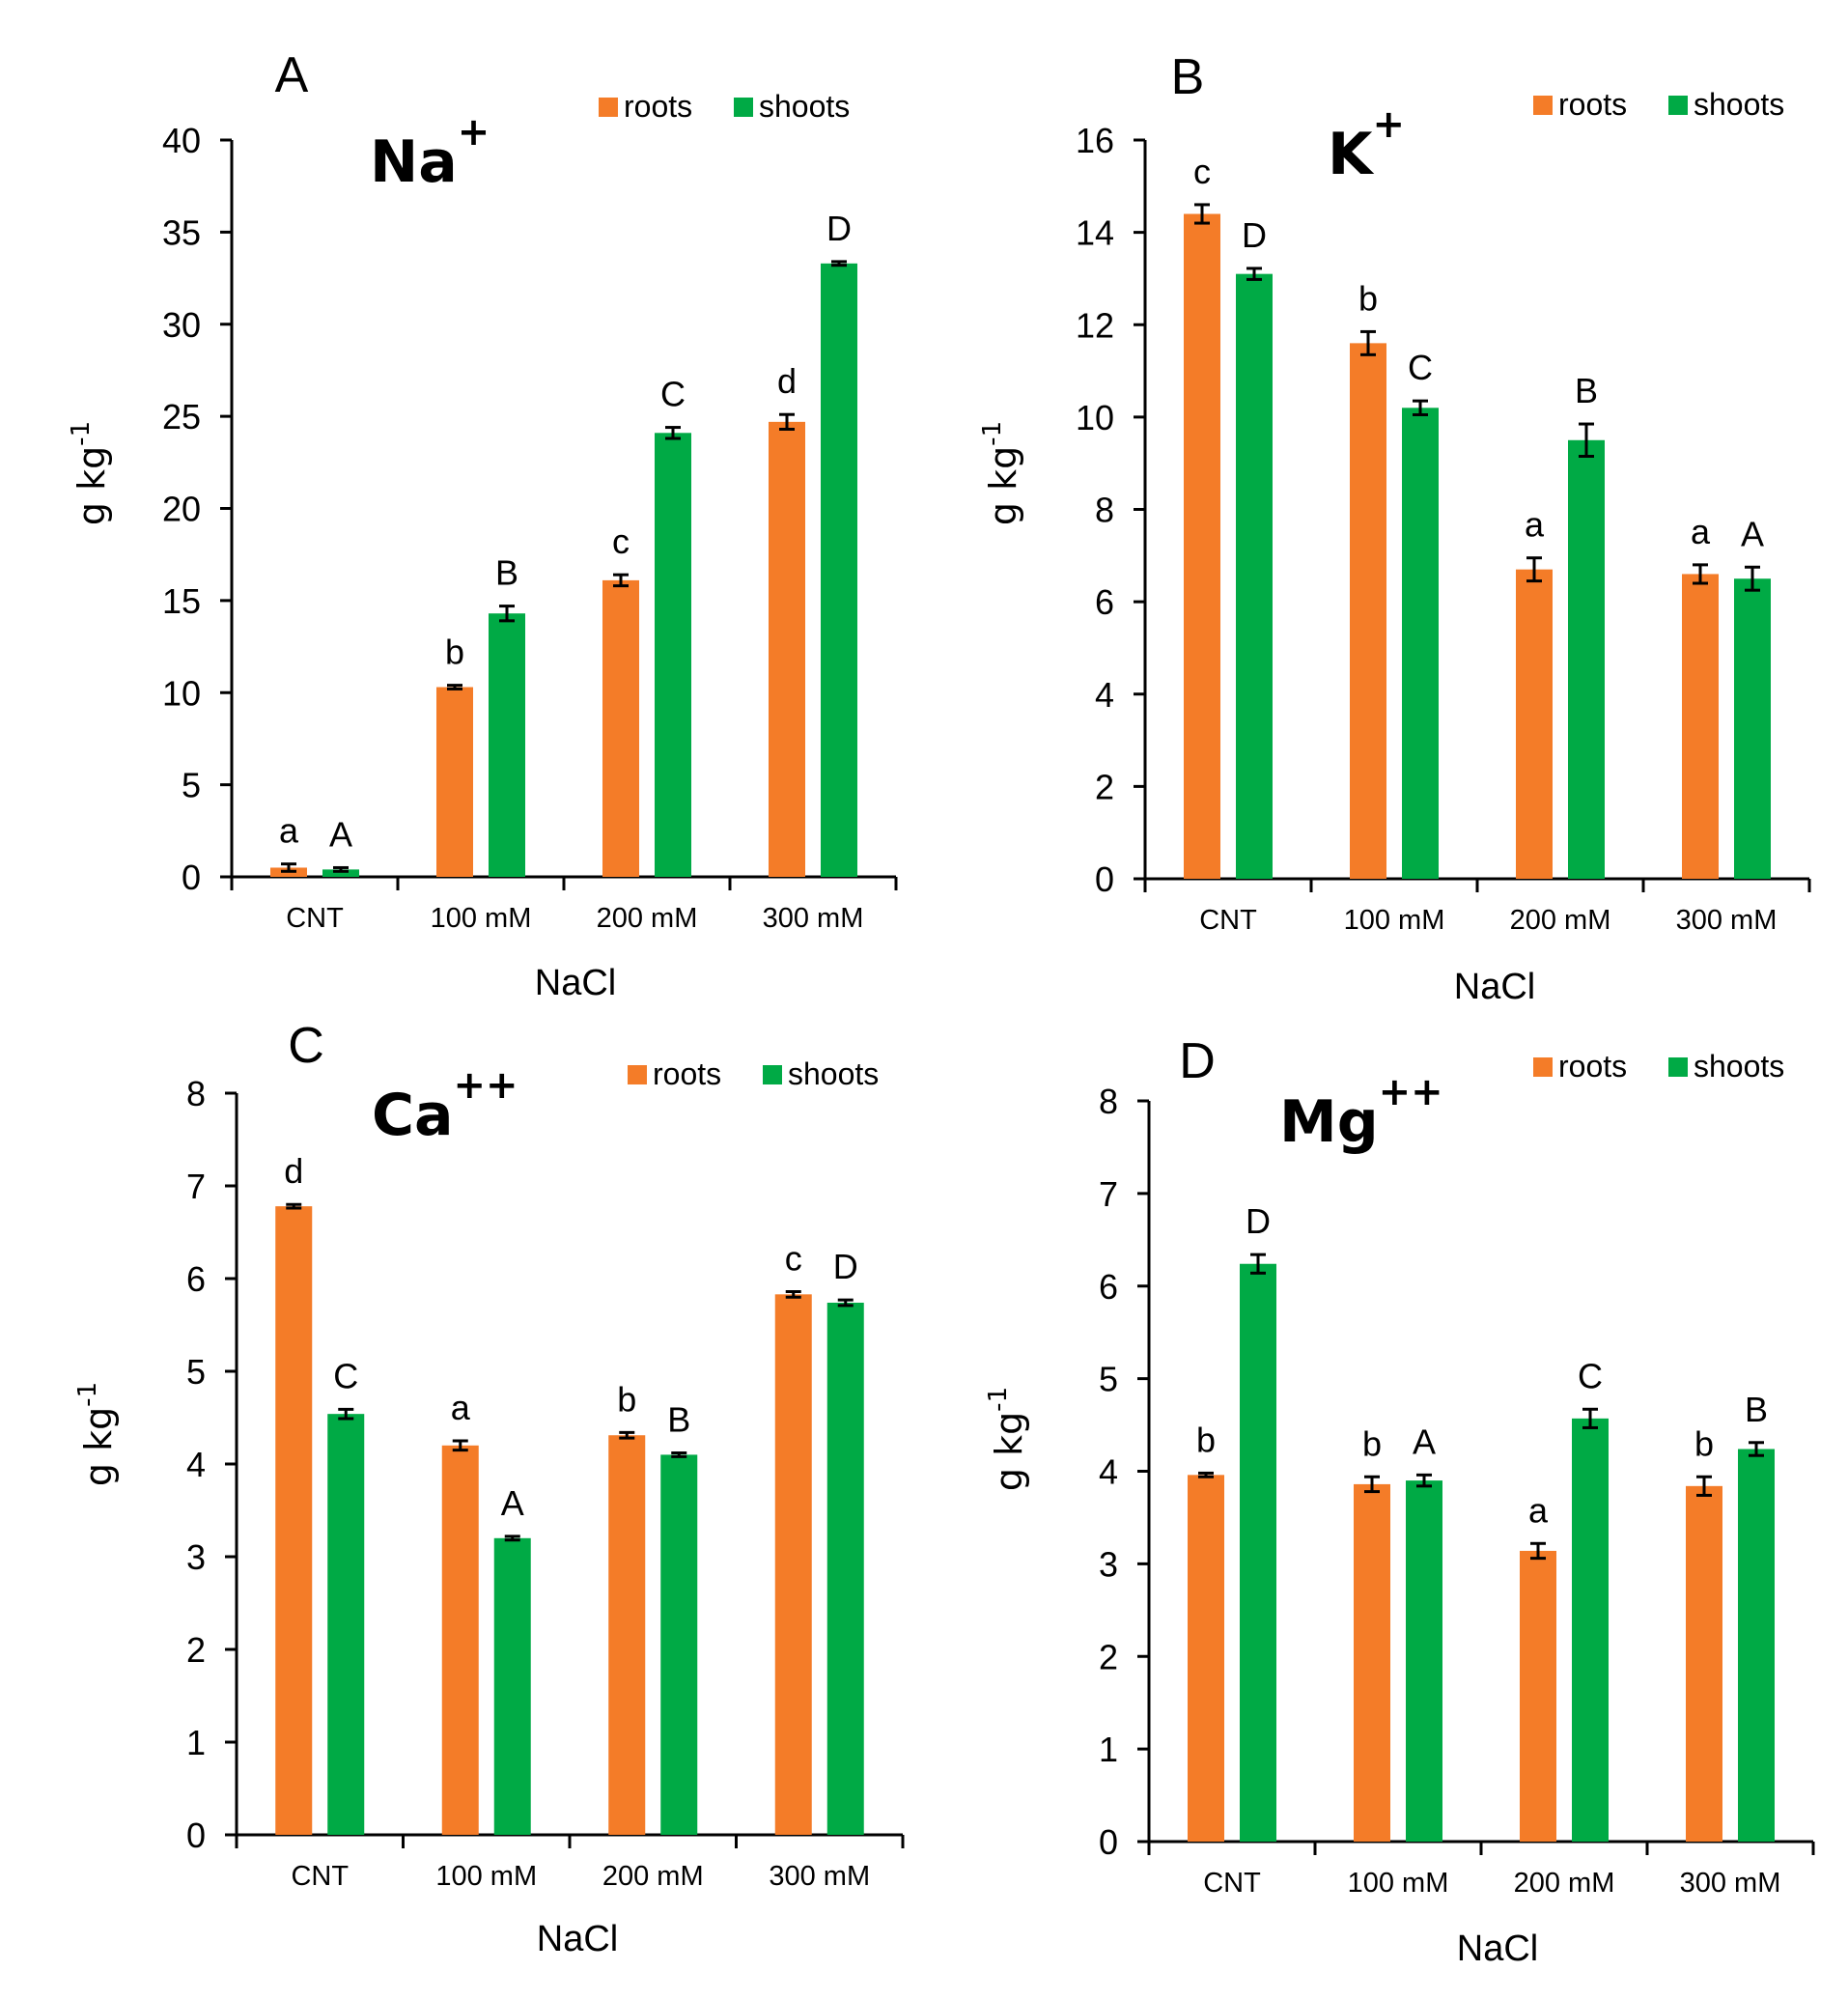  I want to click on y-tick-label: 1, so click(196, 1742).